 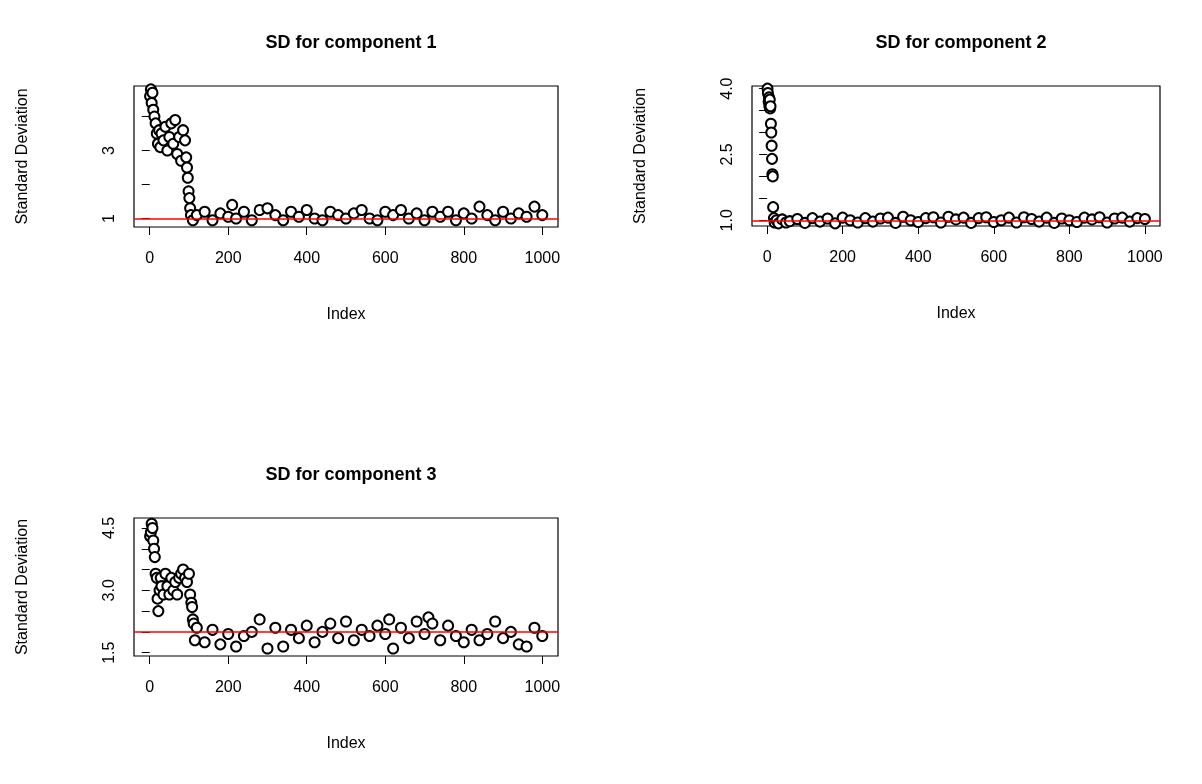 I want to click on chart-title: SD for component 1, so click(x=351, y=42).